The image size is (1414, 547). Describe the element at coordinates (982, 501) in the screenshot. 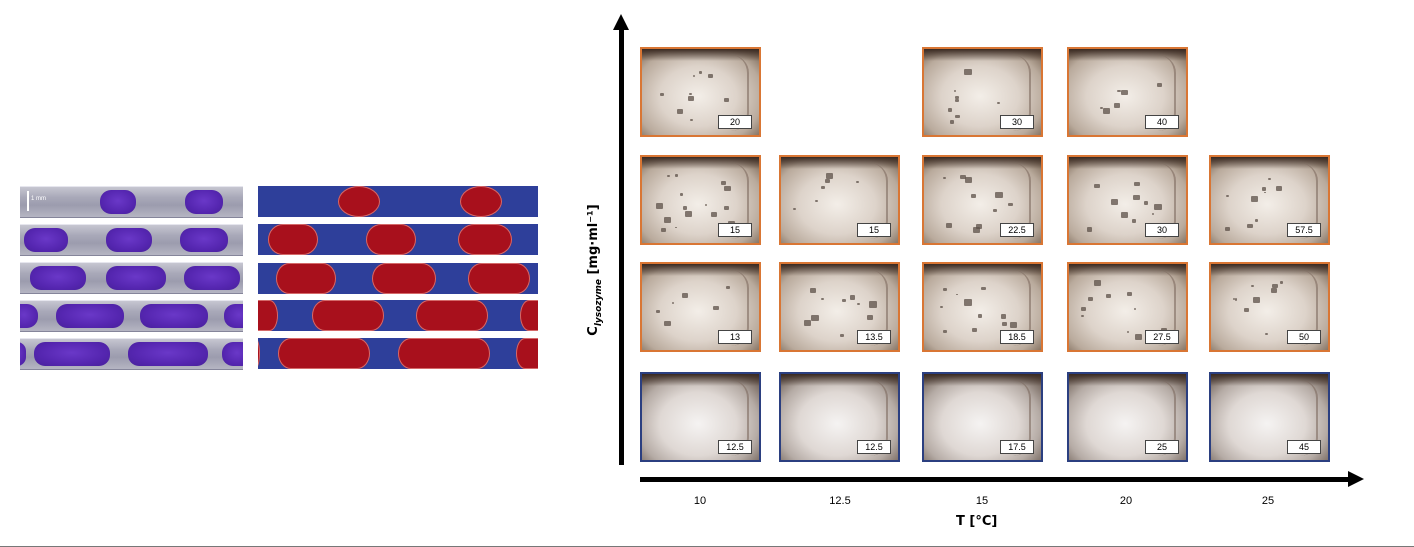

I see `x-tick-label: 15` at that location.